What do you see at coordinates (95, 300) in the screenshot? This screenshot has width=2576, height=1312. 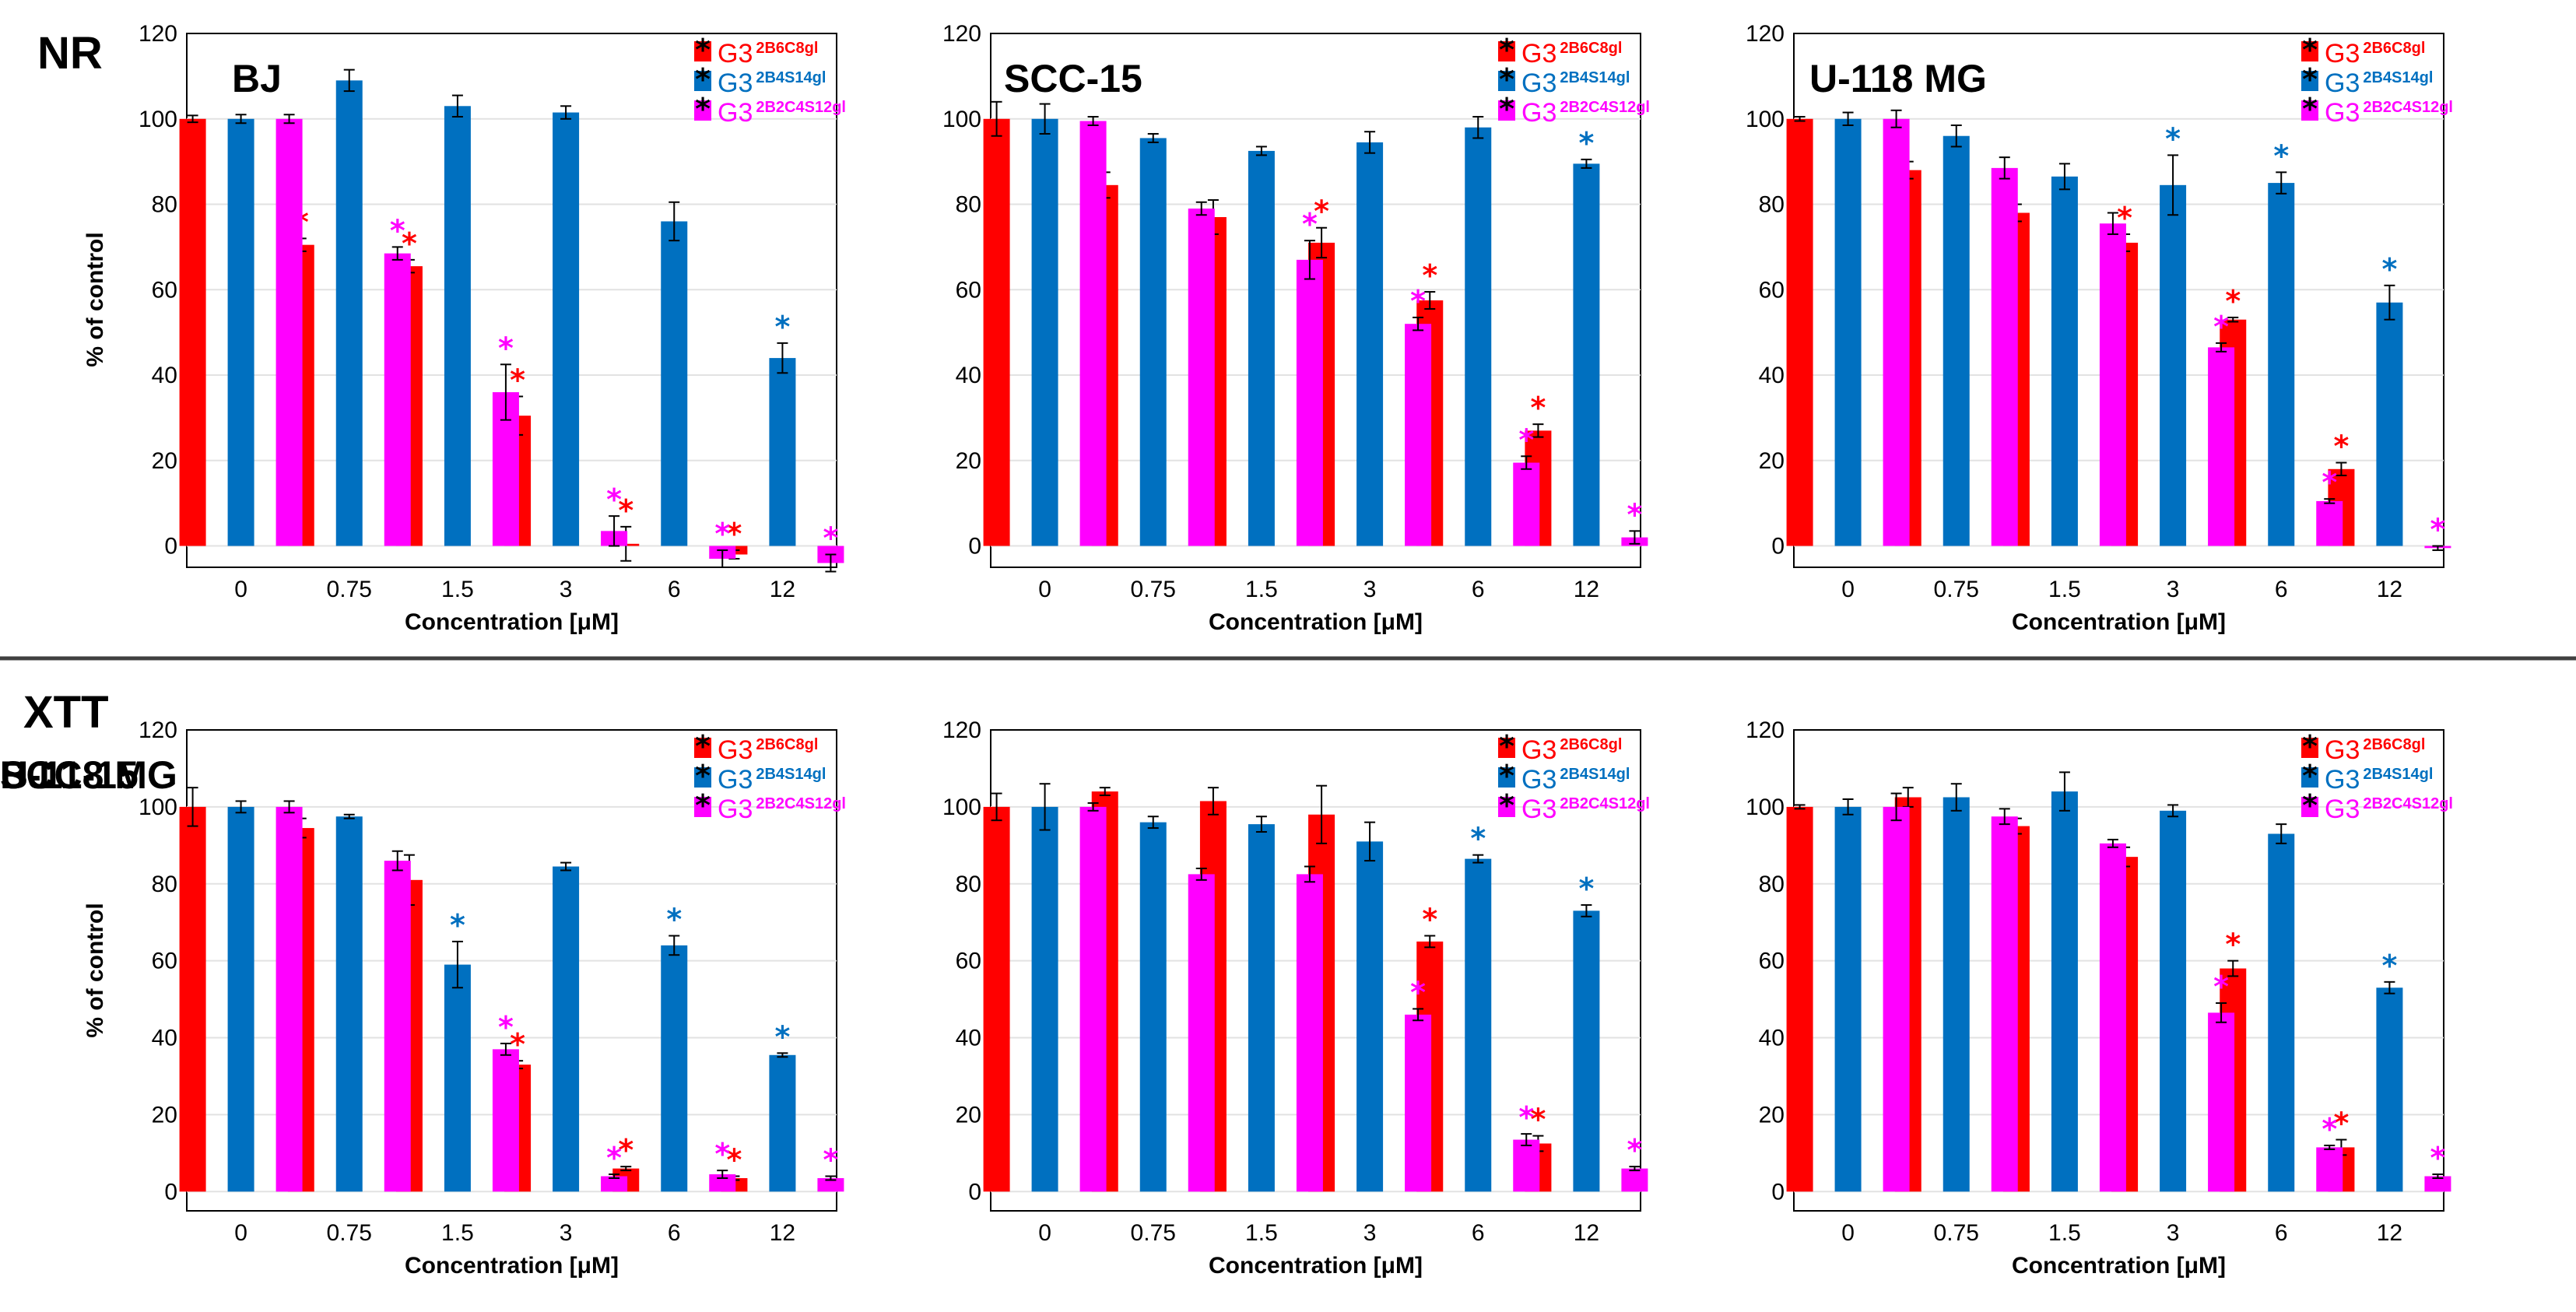 I see `y-axis-title: % of control` at bounding box center [95, 300].